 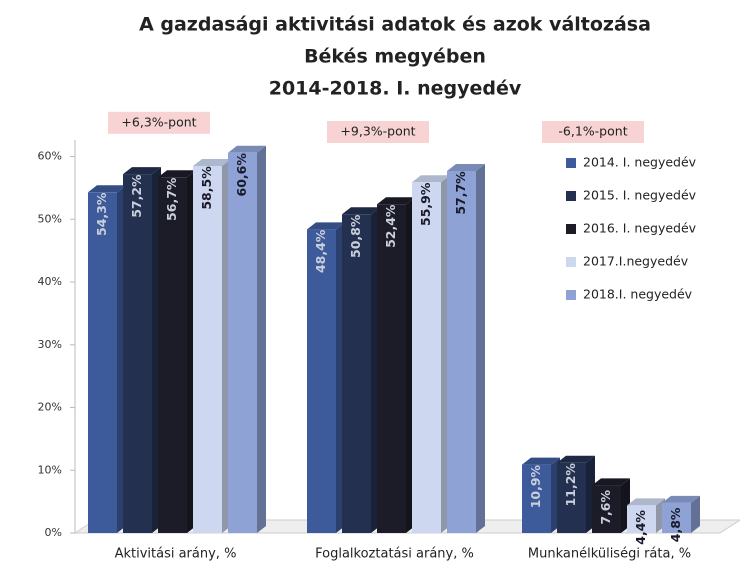 I want to click on chart-title: Békés megyében, so click(x=395, y=57).